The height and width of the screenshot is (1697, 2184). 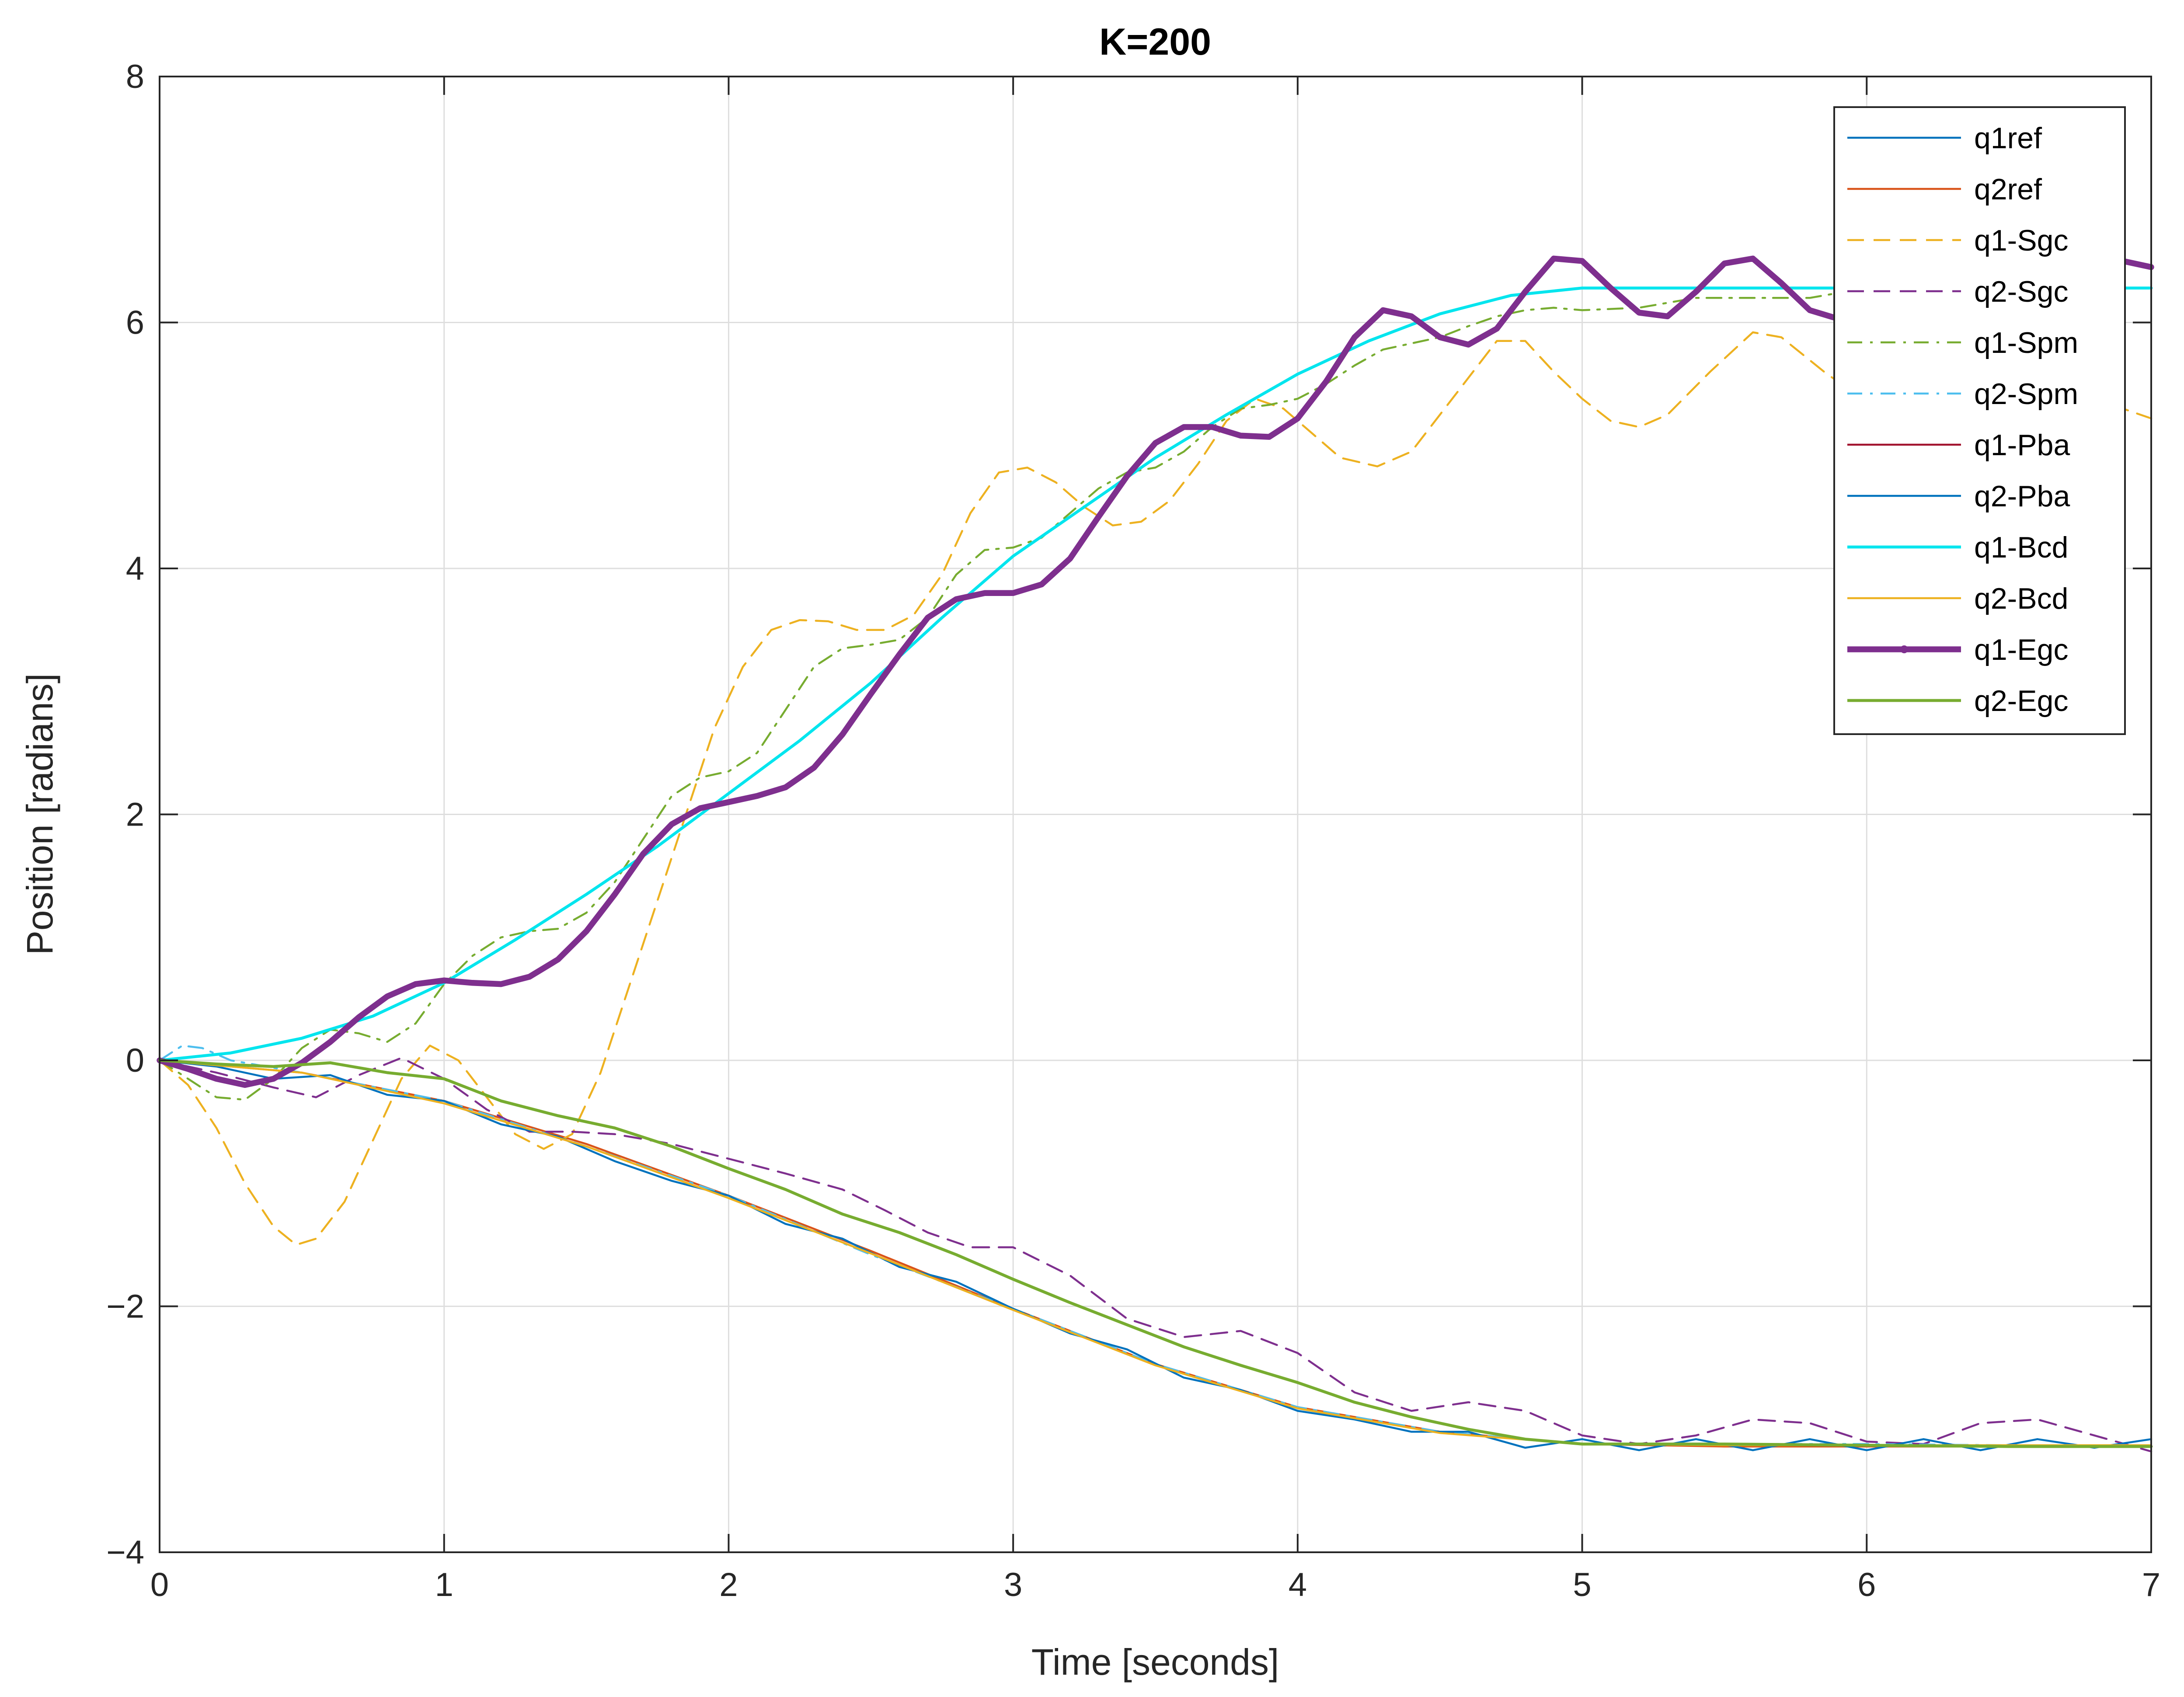 What do you see at coordinates (135, 568) in the screenshot?
I see `y-tick-label: 4` at bounding box center [135, 568].